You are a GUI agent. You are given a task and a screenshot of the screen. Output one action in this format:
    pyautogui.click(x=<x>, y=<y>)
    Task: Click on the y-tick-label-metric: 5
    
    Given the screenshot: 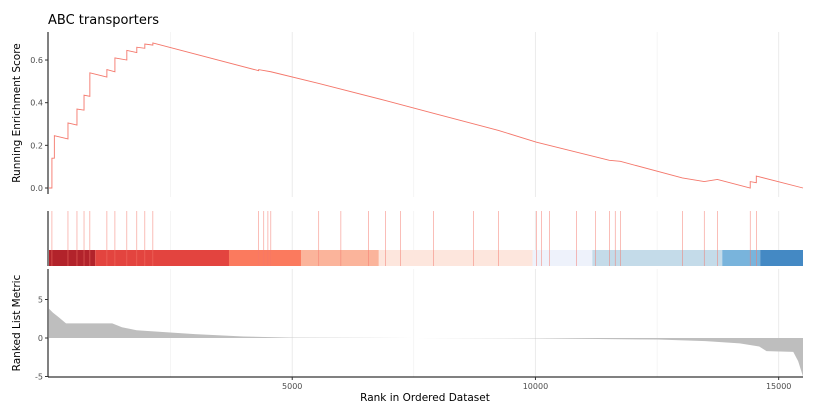 What is the action you would take?
    pyautogui.click(x=40, y=300)
    